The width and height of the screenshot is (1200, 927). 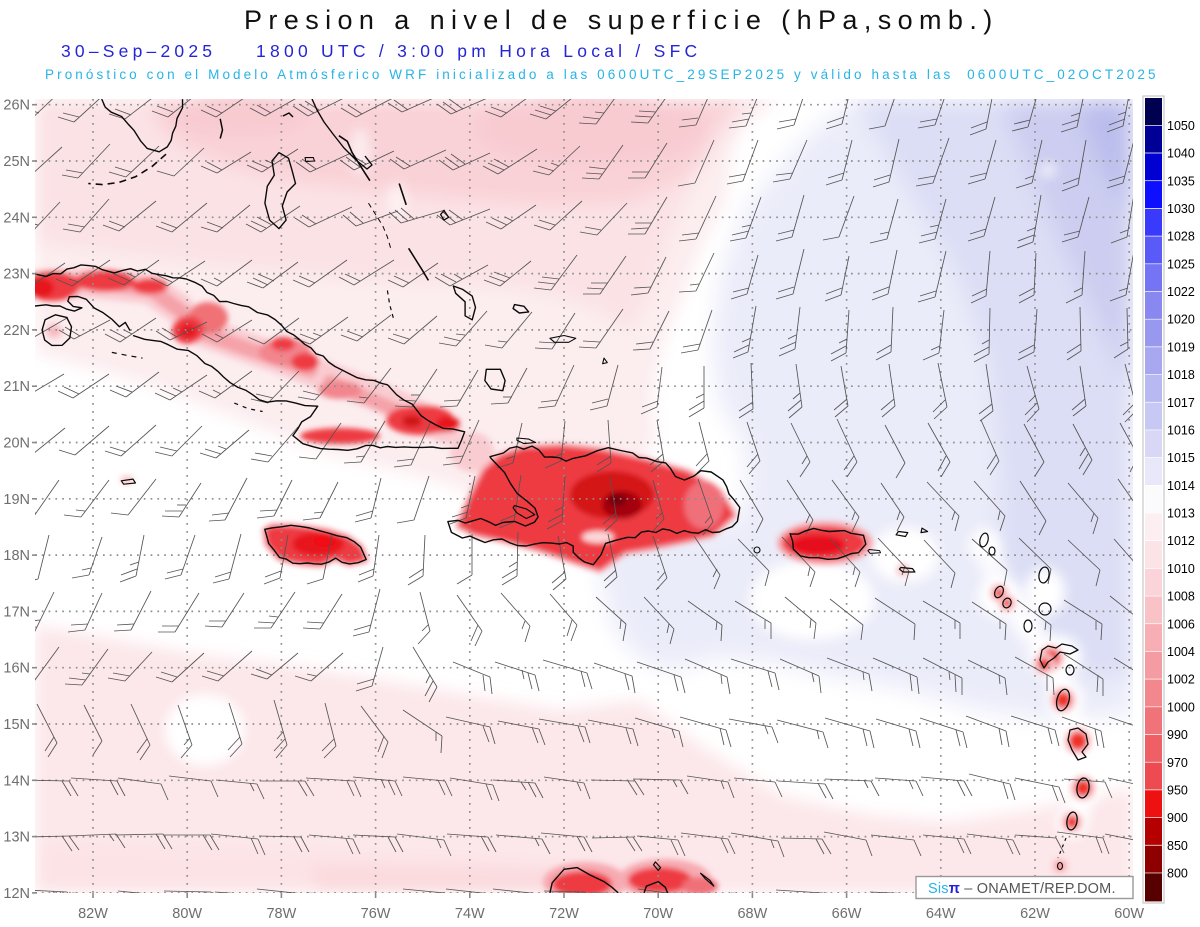 What do you see at coordinates (1181, 292) in the screenshot?
I see `svg-text: 1022` at bounding box center [1181, 292].